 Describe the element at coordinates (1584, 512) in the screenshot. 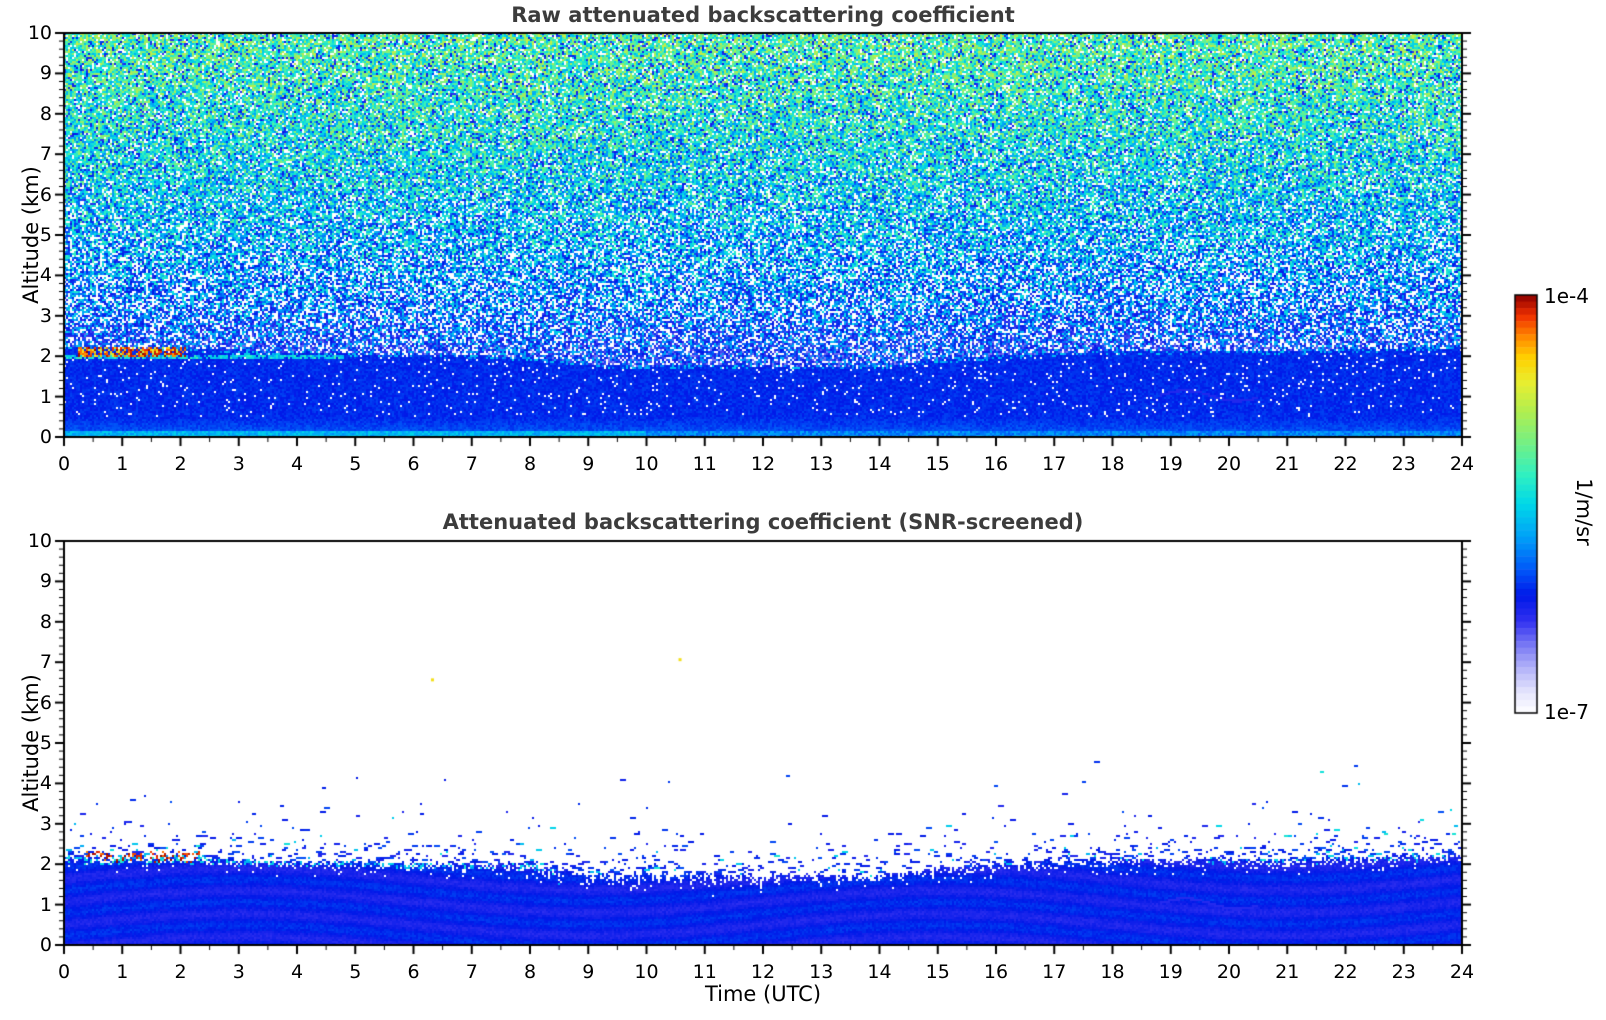

I see `colorbar-units-label: 1/m/sr` at that location.